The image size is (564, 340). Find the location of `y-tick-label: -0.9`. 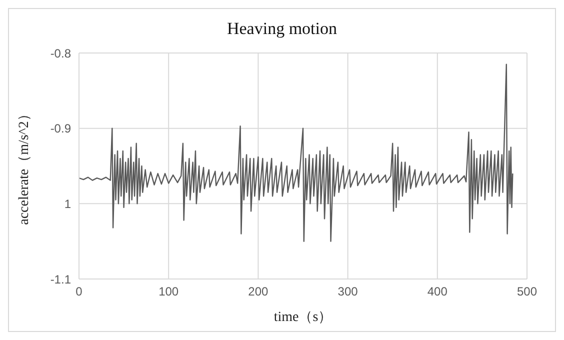

y-tick-label: -0.9 is located at coordinates (61, 129).